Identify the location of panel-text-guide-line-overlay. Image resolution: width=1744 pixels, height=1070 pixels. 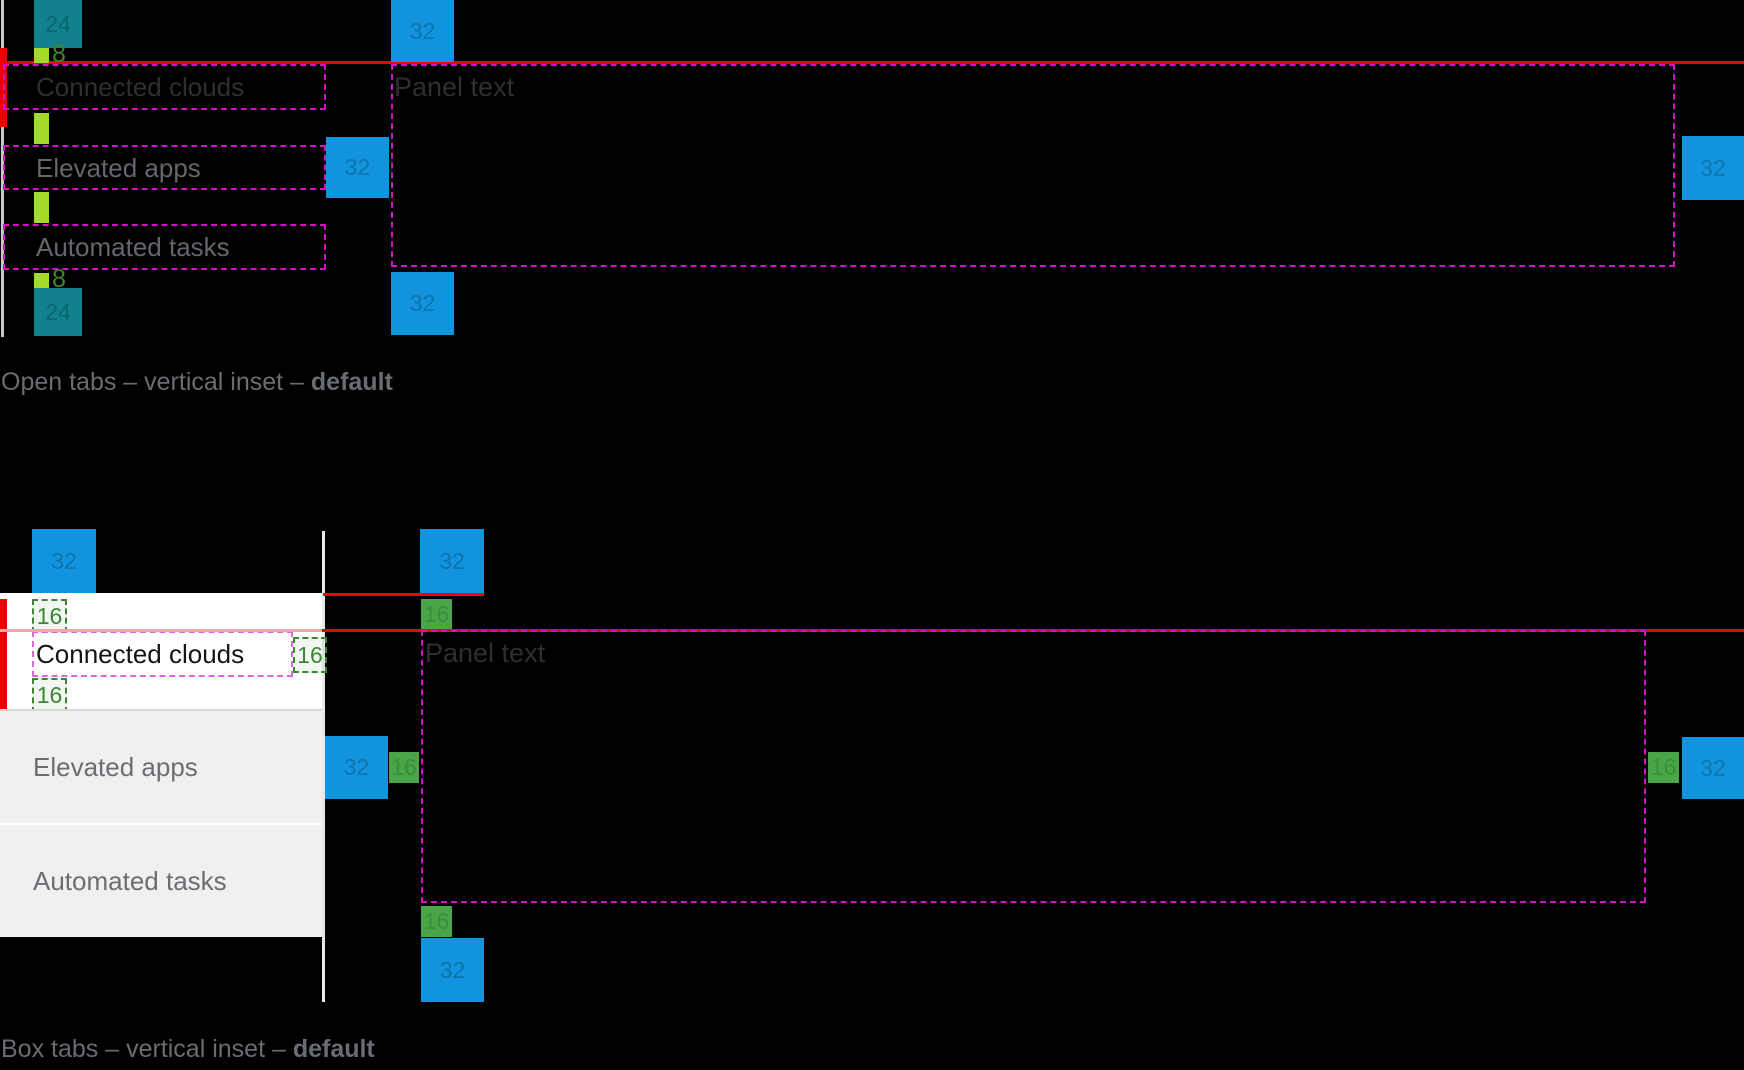
(161, 630).